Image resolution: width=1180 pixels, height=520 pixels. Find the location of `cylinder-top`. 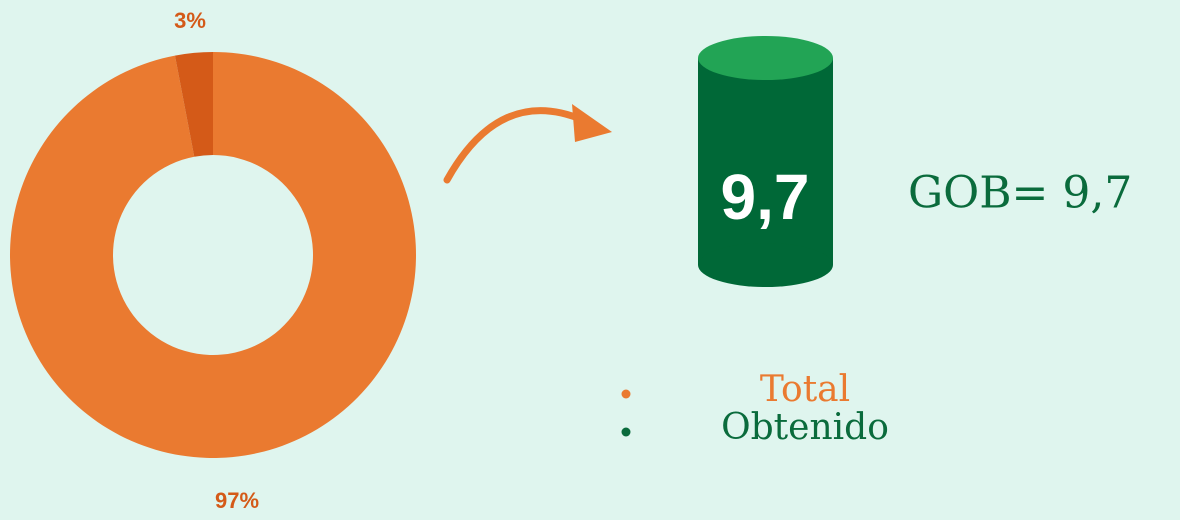

cylinder-top is located at coordinates (765, 58).